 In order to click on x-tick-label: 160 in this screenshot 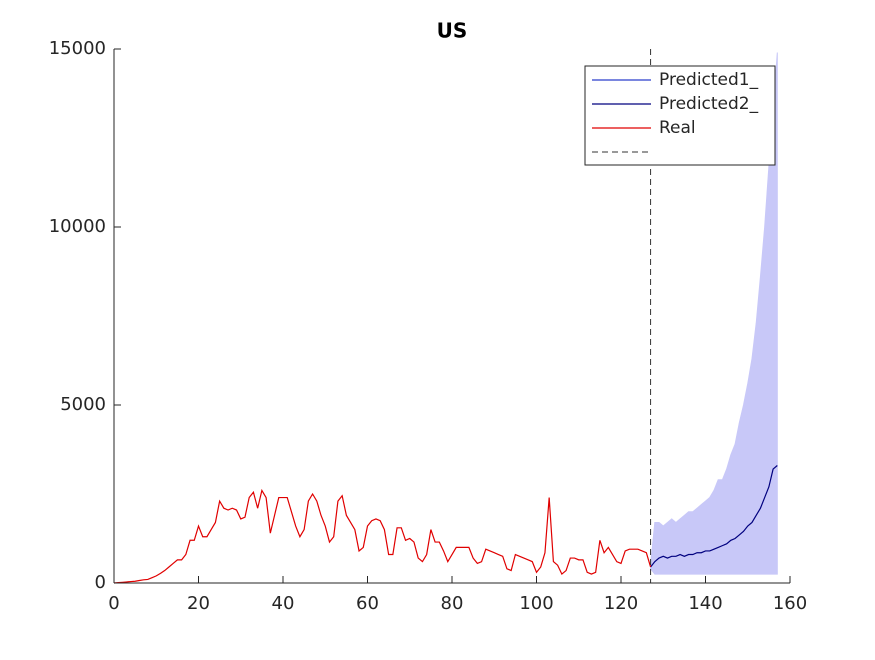, I will do `click(790, 603)`.